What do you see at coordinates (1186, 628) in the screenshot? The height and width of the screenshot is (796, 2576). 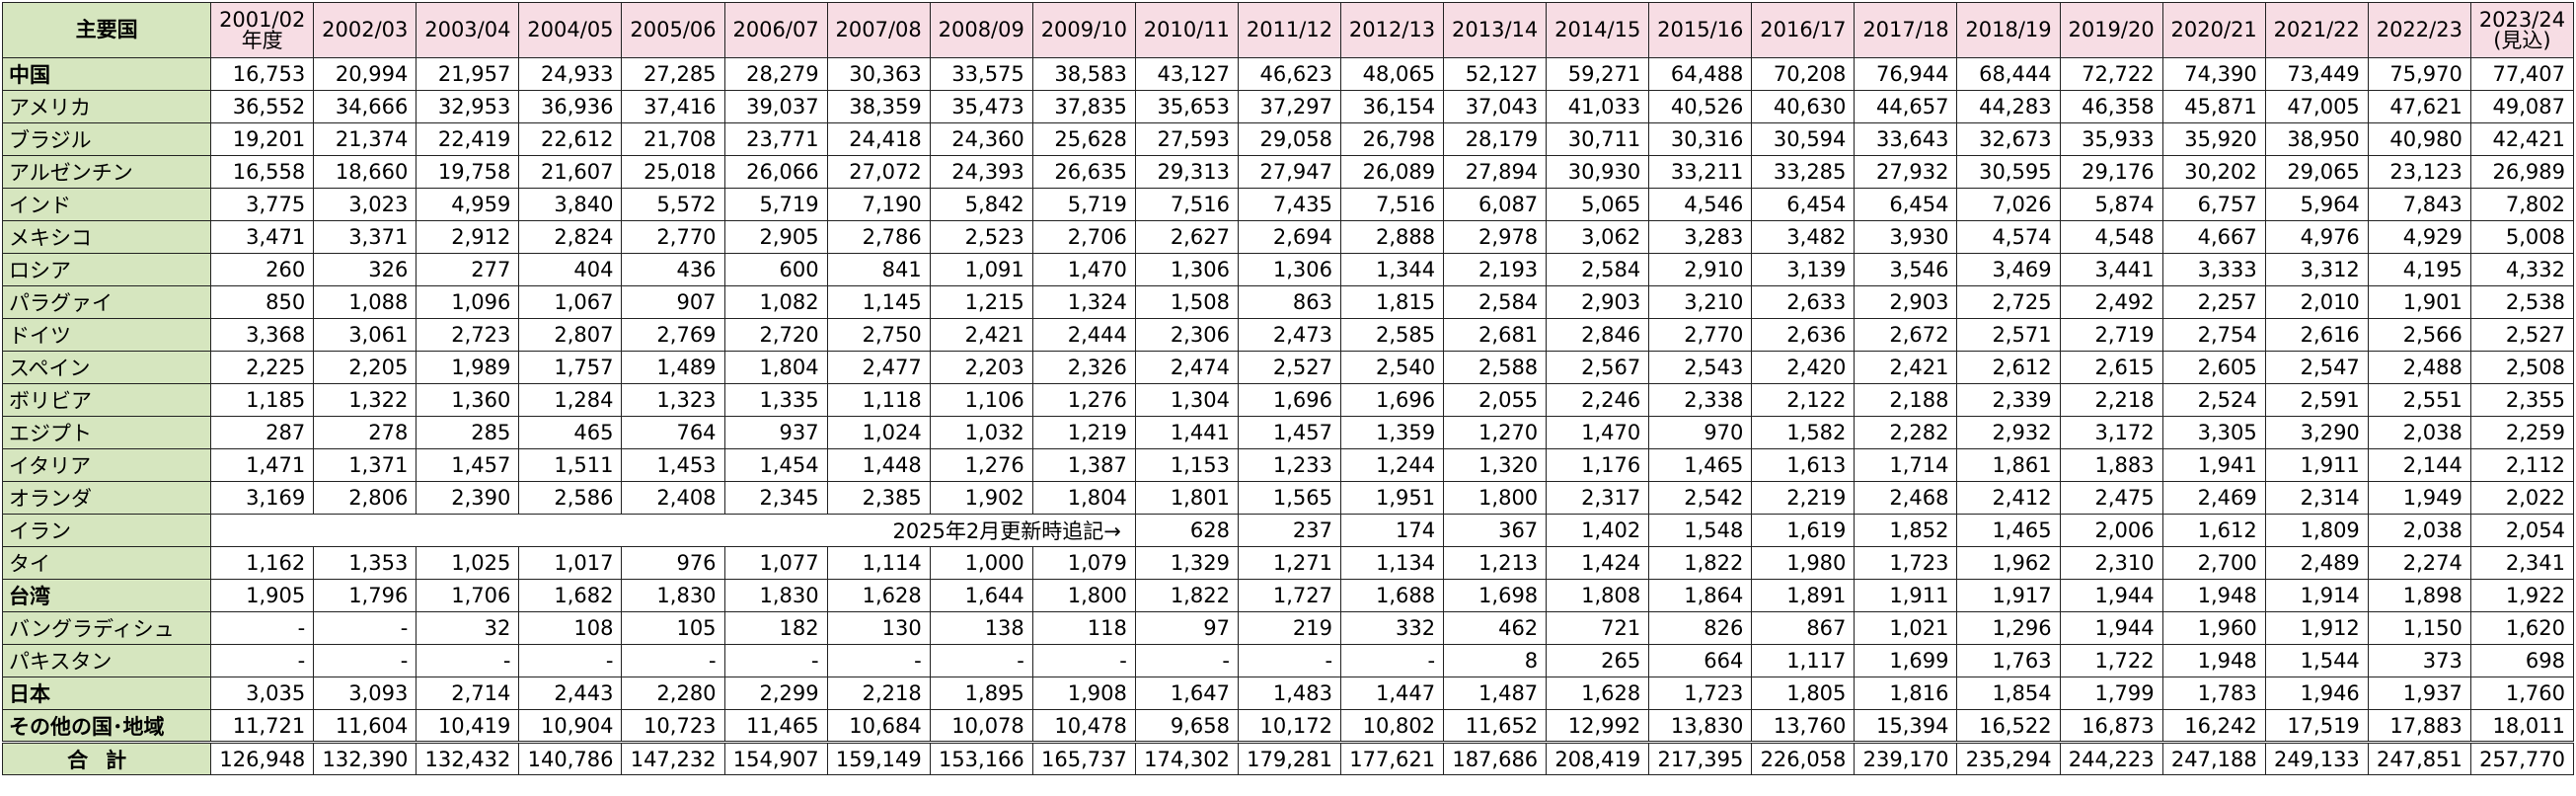 I see `value-cell: 97` at bounding box center [1186, 628].